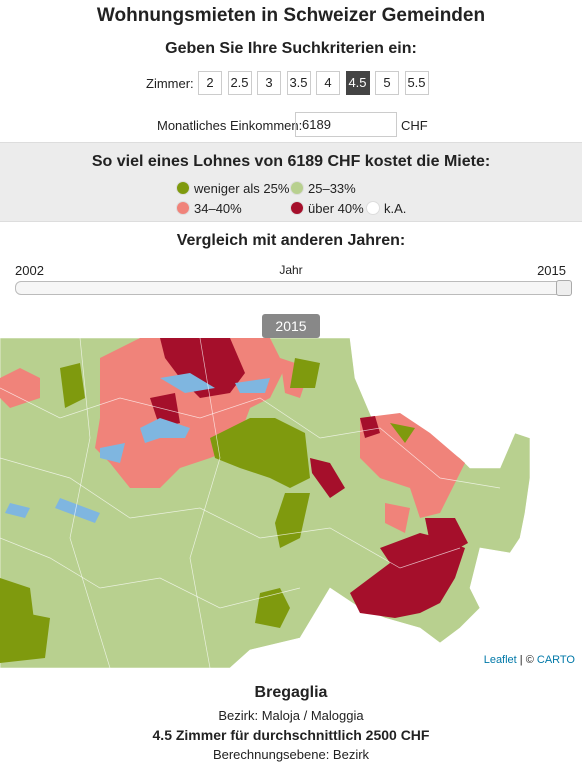  Describe the element at coordinates (357, 83) in the screenshot. I see `room-button: 4.5` at that location.